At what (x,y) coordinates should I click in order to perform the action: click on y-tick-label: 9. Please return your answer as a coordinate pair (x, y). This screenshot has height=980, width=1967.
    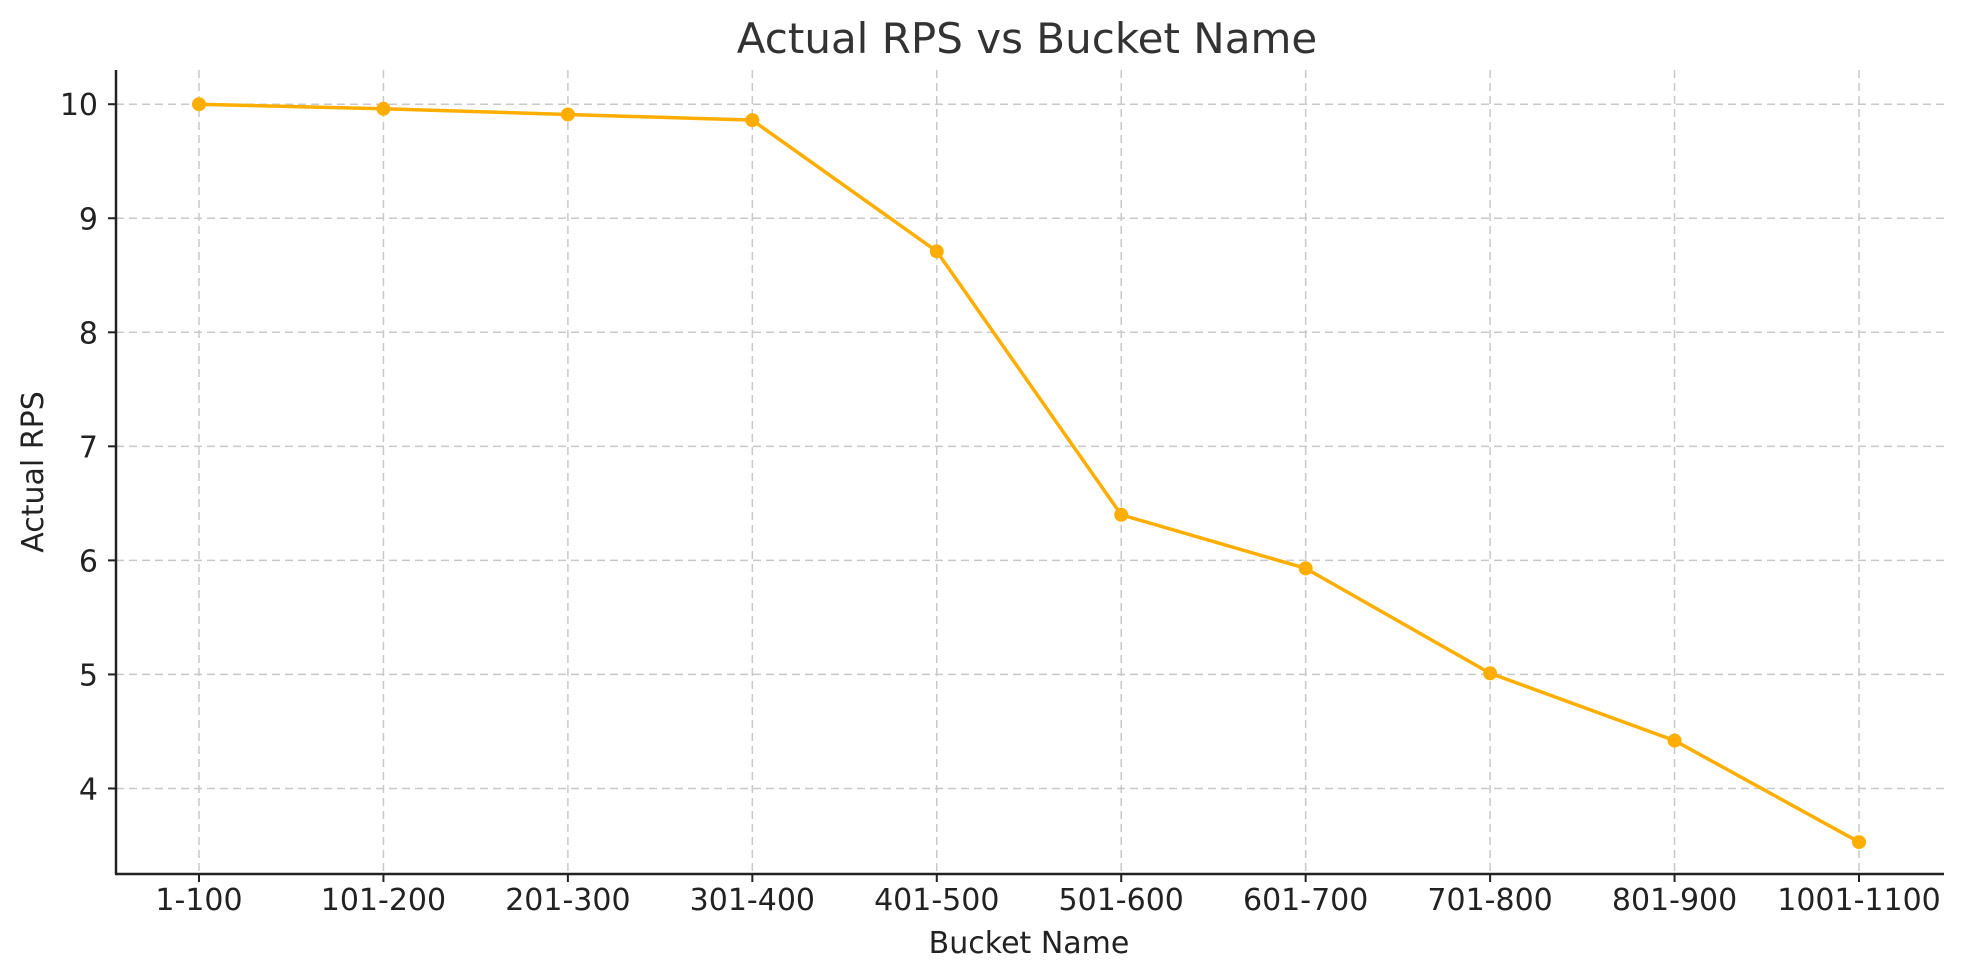
    Looking at the image, I should click on (88, 219).